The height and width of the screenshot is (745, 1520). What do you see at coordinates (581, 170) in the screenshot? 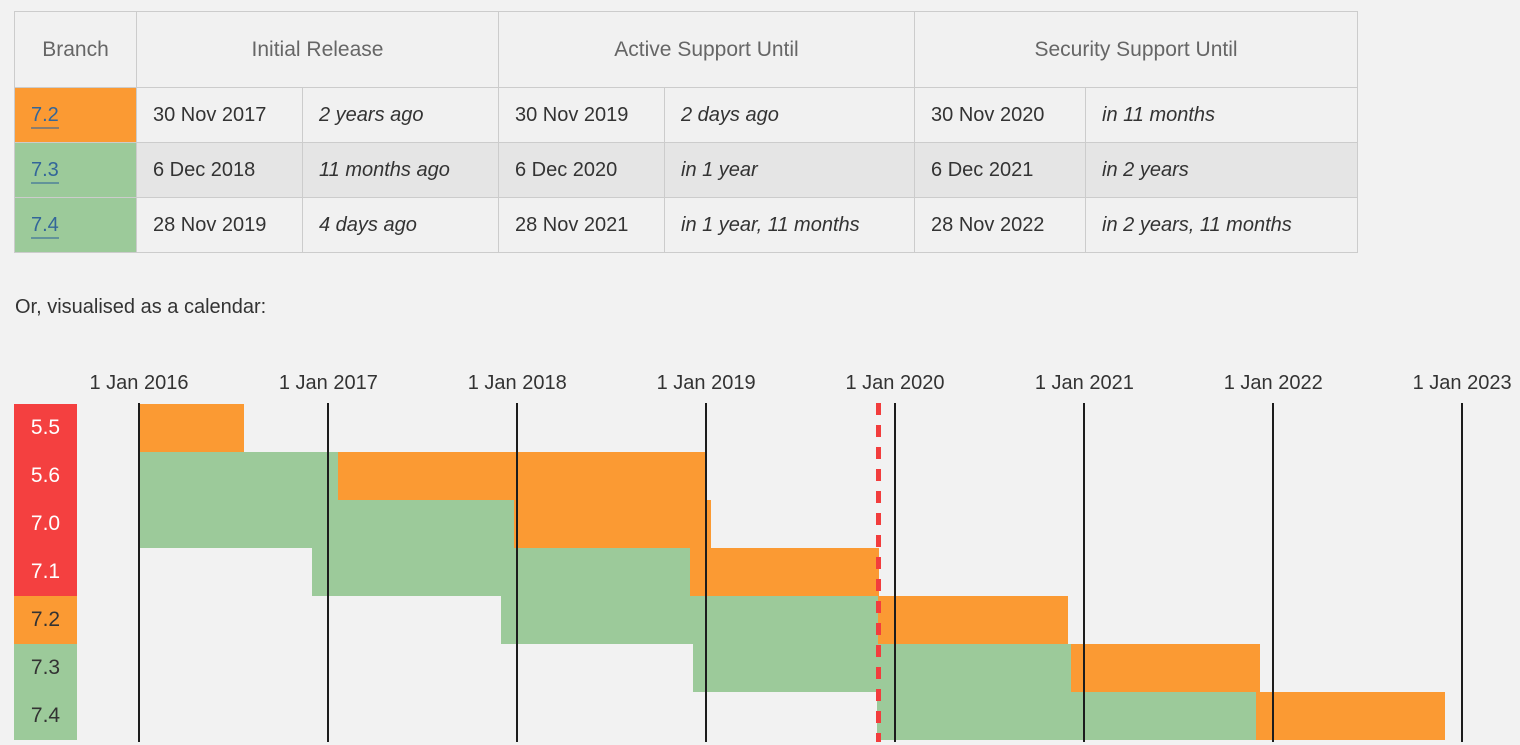
I see `active-support-date: 6 Dec 2020` at bounding box center [581, 170].